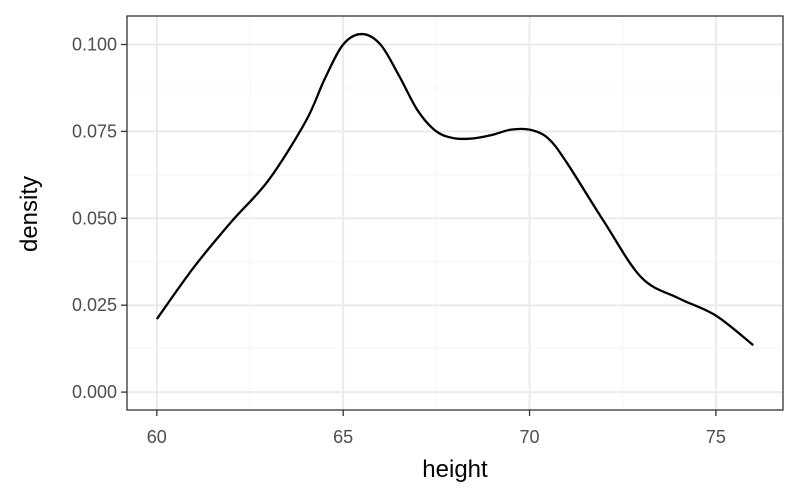  I want to click on x-tick-label: 65, so click(343, 437).